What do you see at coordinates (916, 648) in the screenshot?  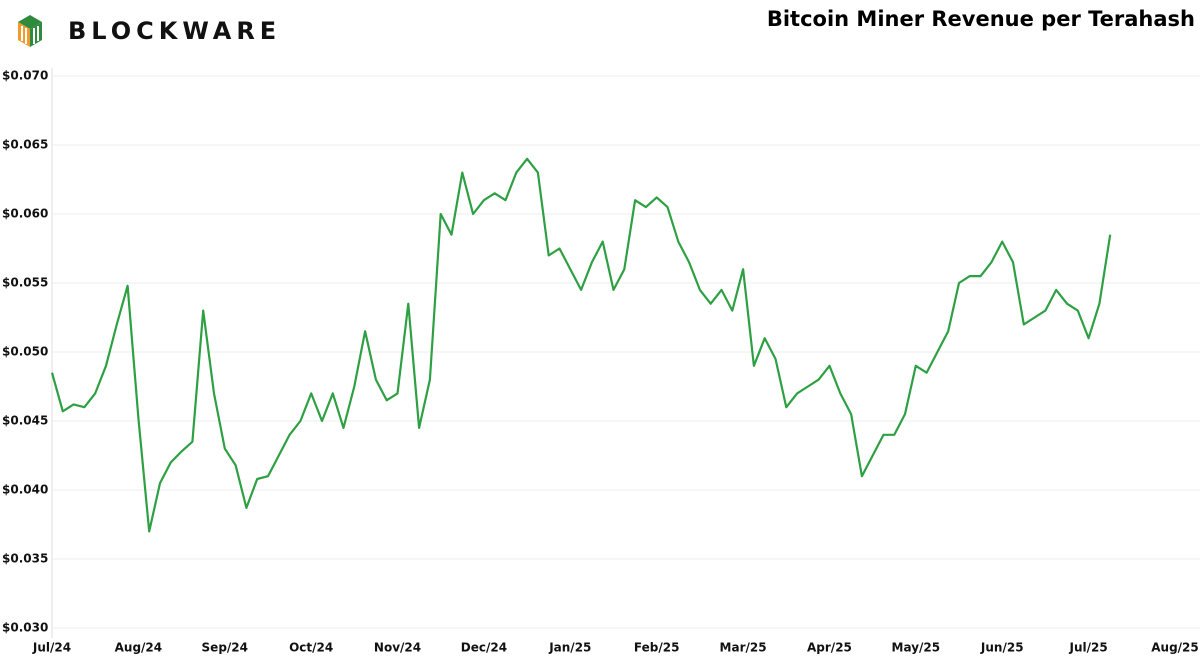 I see `x-tick-label: May/25` at bounding box center [916, 648].